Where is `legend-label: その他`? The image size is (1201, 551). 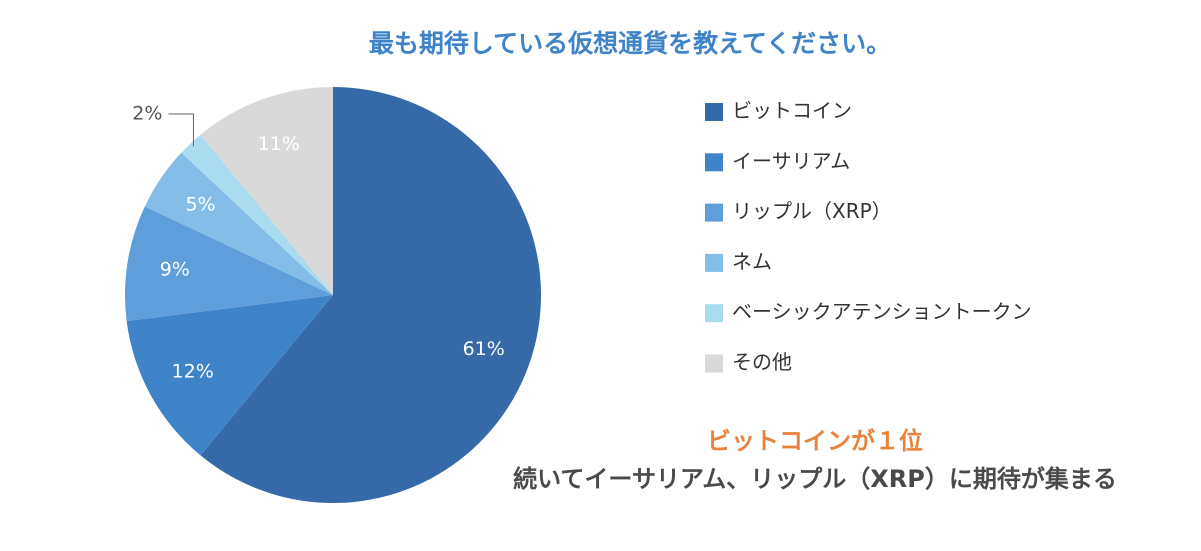 legend-label: その他 is located at coordinates (762, 362).